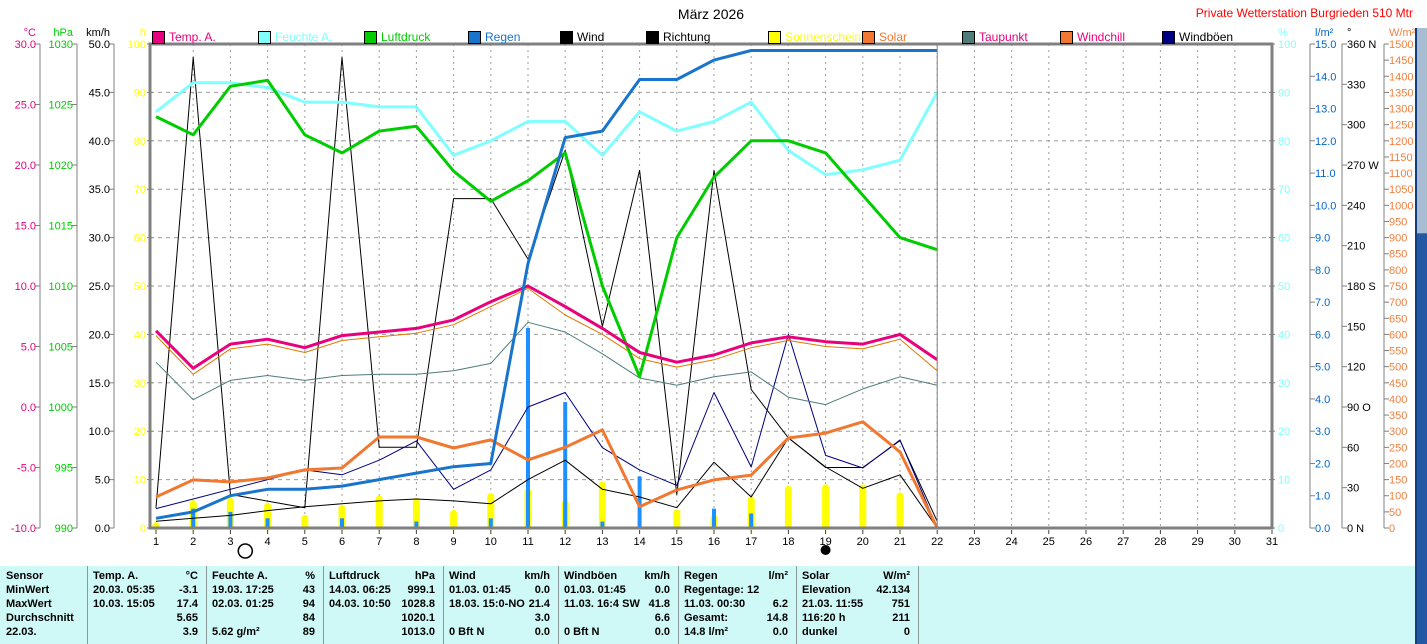 This screenshot has height=644, width=1427. What do you see at coordinates (1422, 131) in the screenshot?
I see `scrollbar-thumb` at bounding box center [1422, 131].